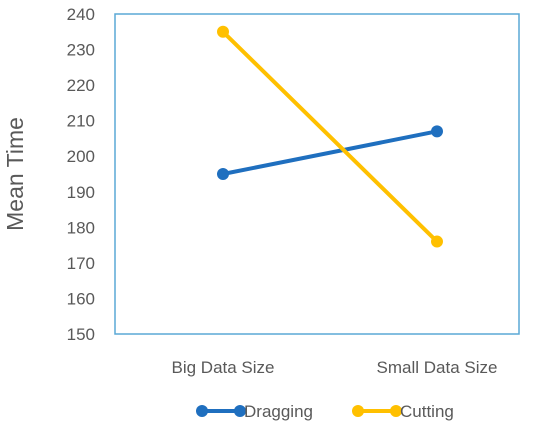  What do you see at coordinates (81, 192) in the screenshot?
I see `y-tick-label: 190` at bounding box center [81, 192].